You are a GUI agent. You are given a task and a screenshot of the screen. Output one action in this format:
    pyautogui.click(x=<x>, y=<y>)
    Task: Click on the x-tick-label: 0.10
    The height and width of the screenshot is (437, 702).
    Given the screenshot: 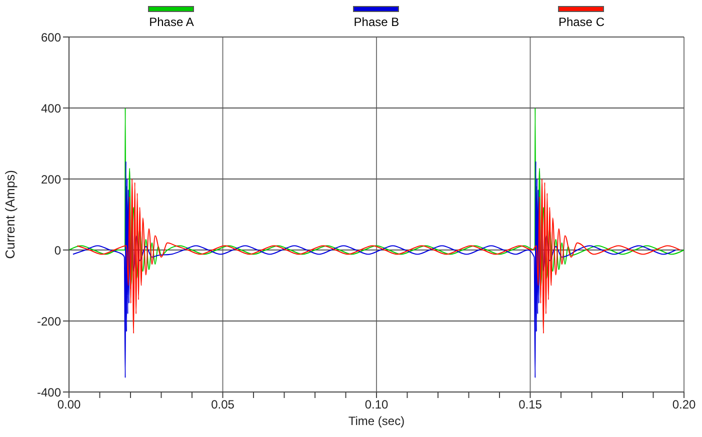 What is the action you would take?
    pyautogui.click(x=376, y=405)
    